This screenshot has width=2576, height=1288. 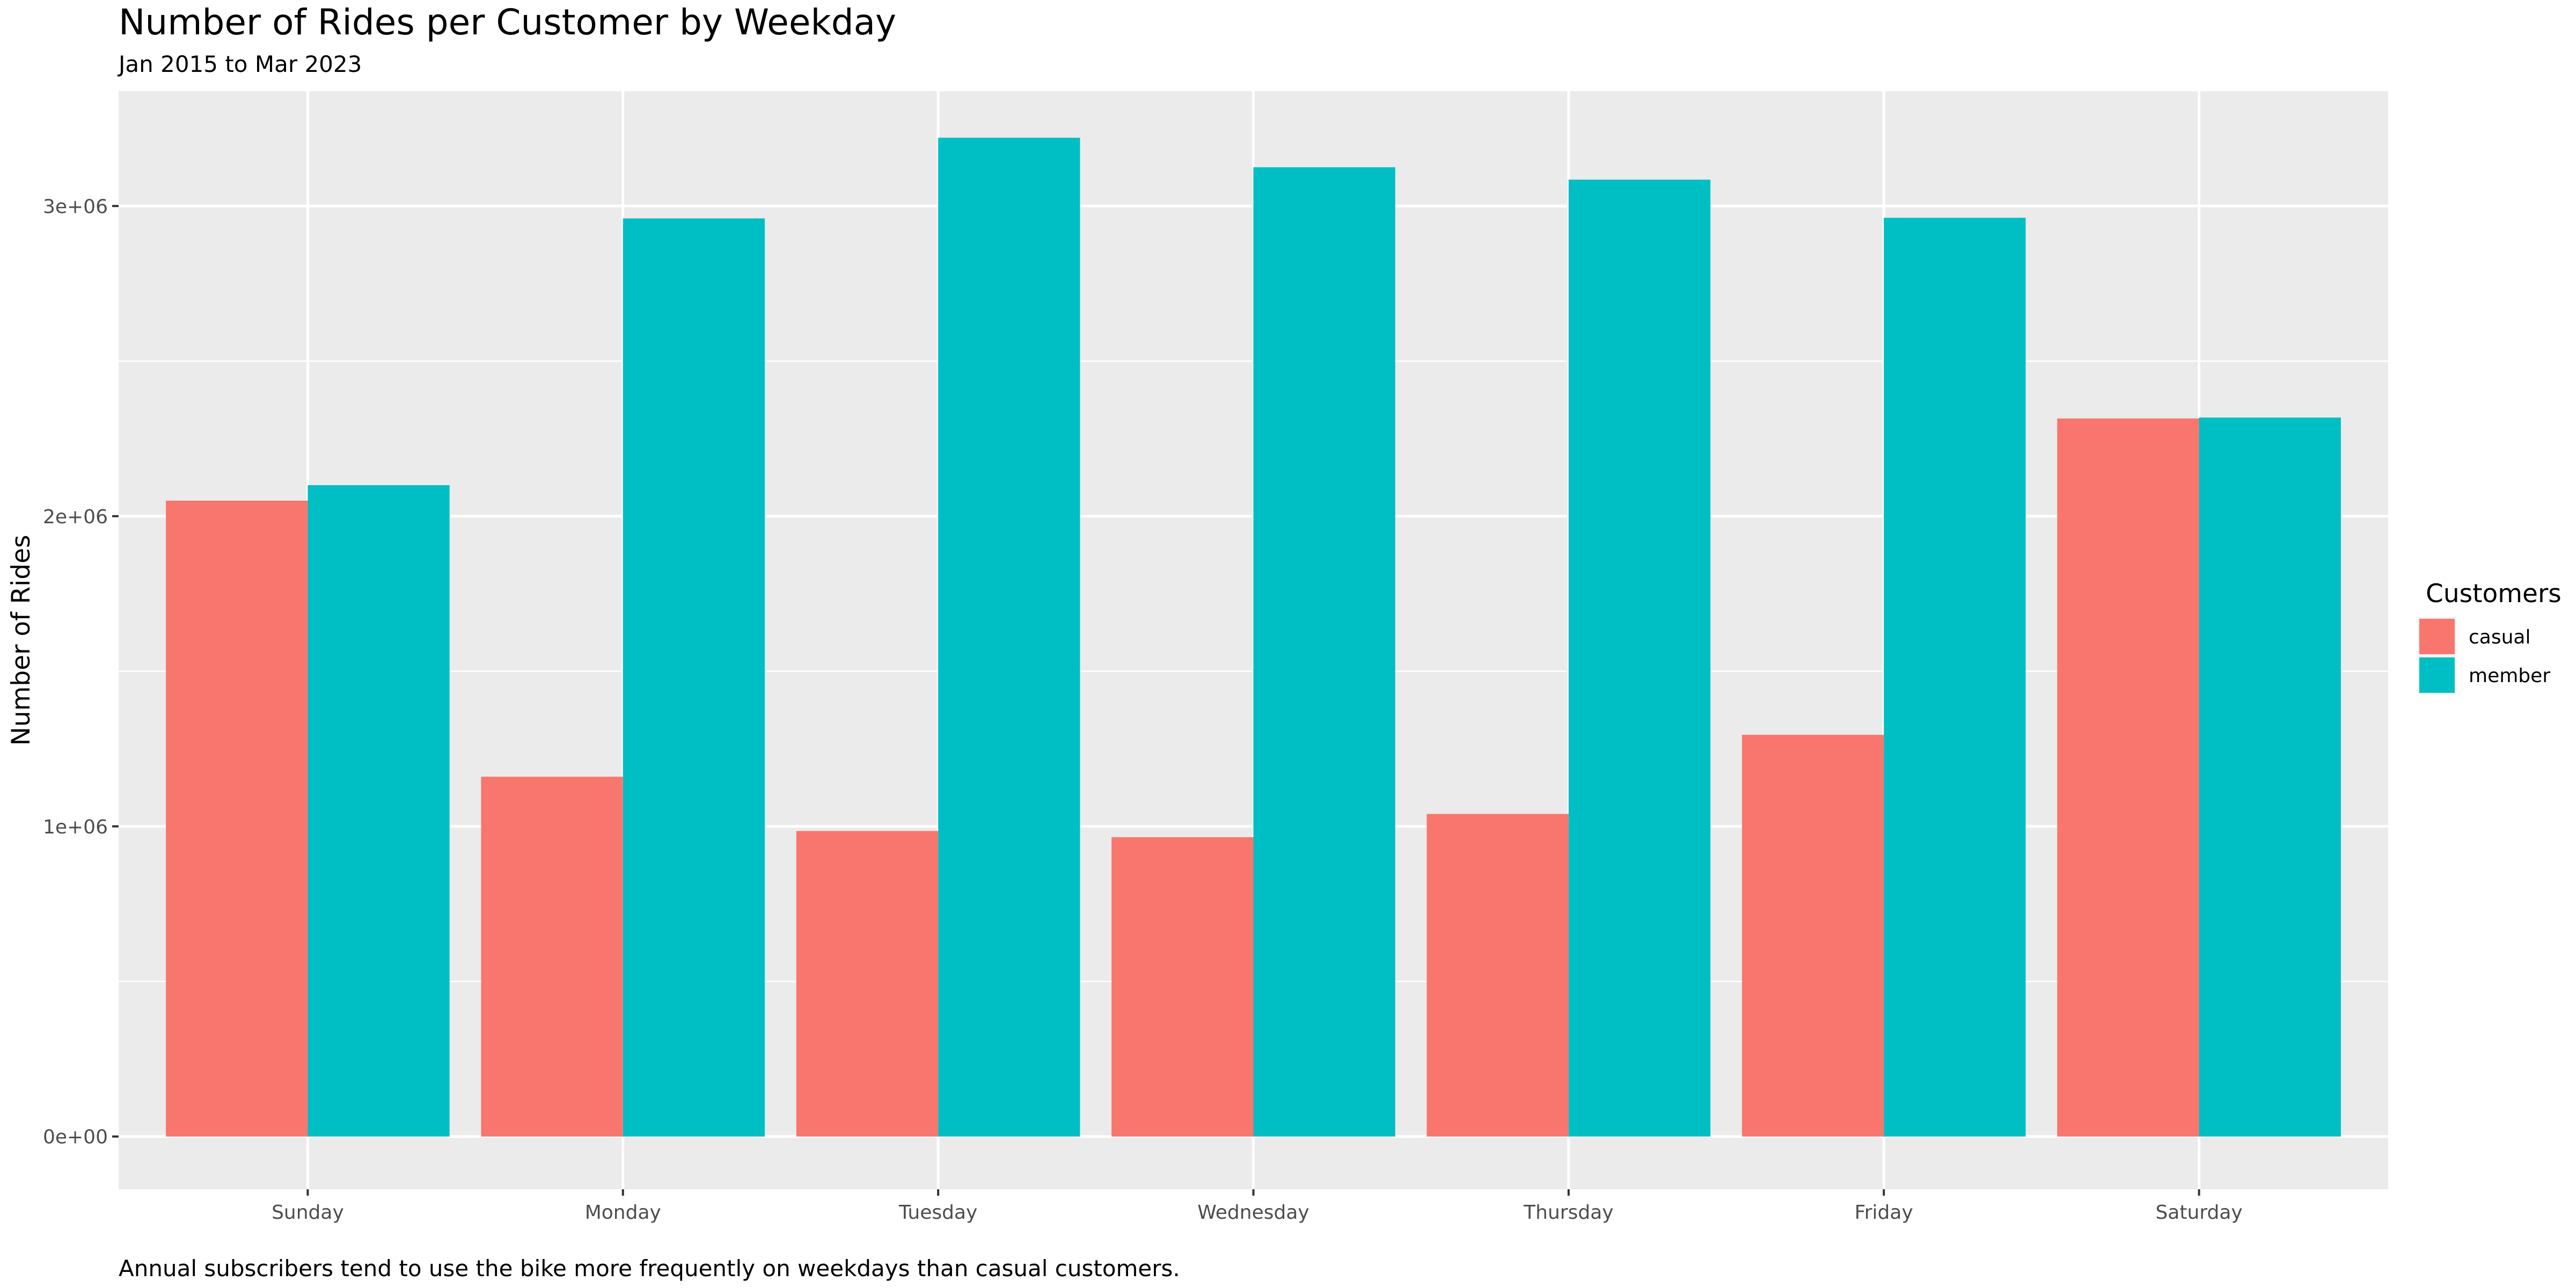 What do you see at coordinates (1324, 652) in the screenshot?
I see `bar-member-wednesday` at bounding box center [1324, 652].